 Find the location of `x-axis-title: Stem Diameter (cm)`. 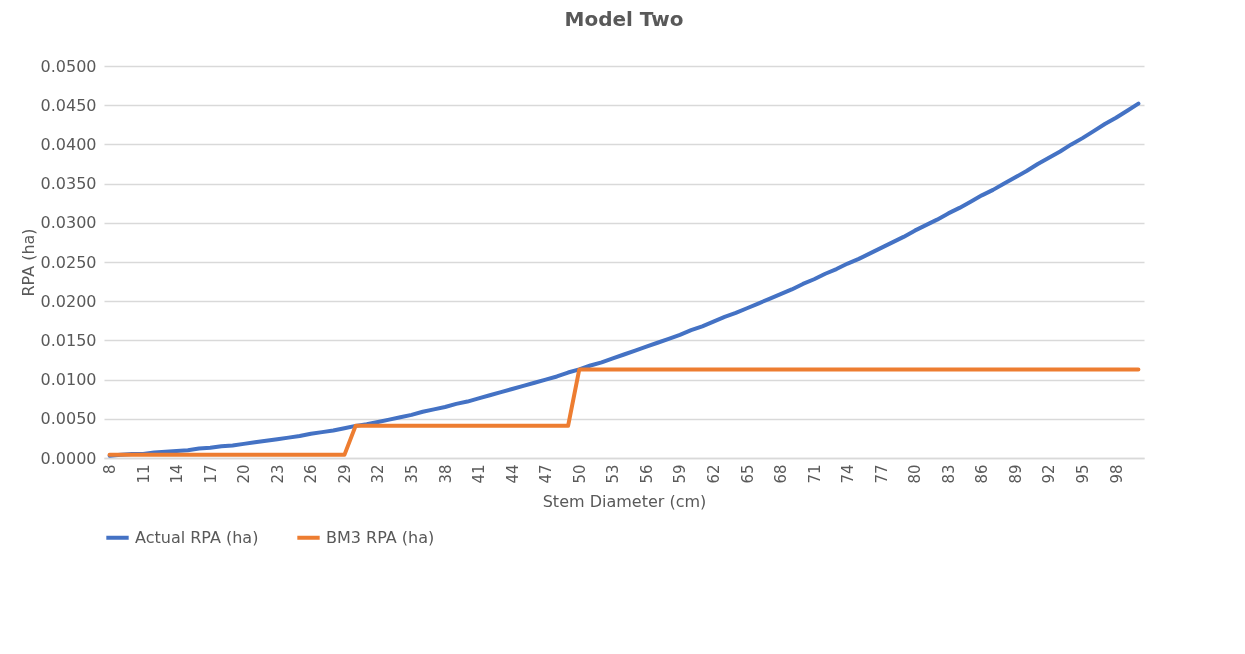

x-axis-title: Stem Diameter (cm) is located at coordinates (624, 501).